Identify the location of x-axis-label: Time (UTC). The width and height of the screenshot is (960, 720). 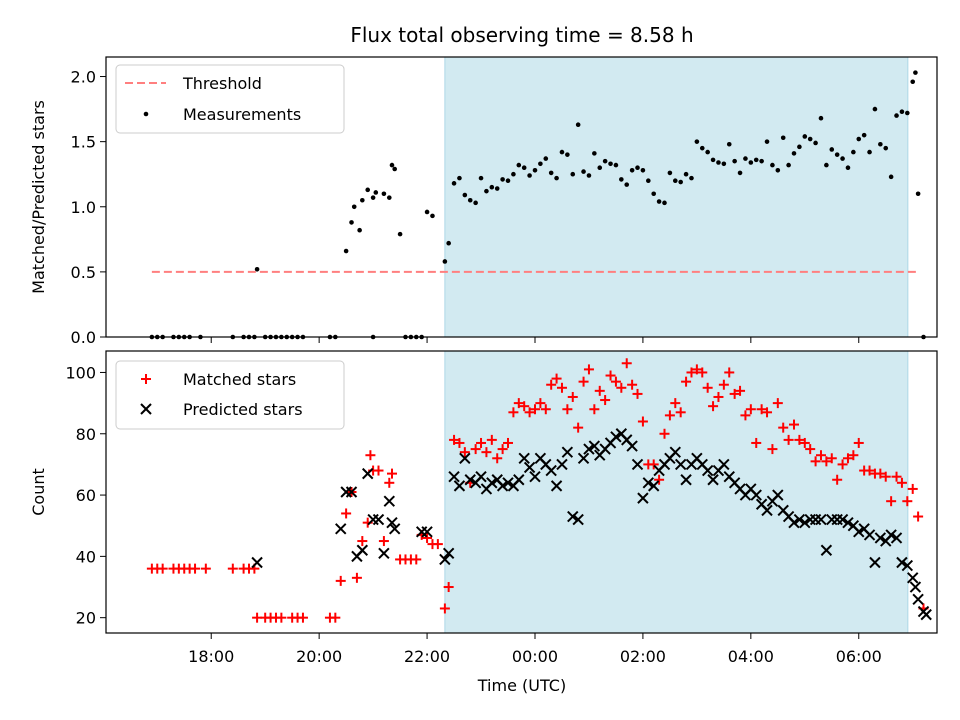
(521, 685).